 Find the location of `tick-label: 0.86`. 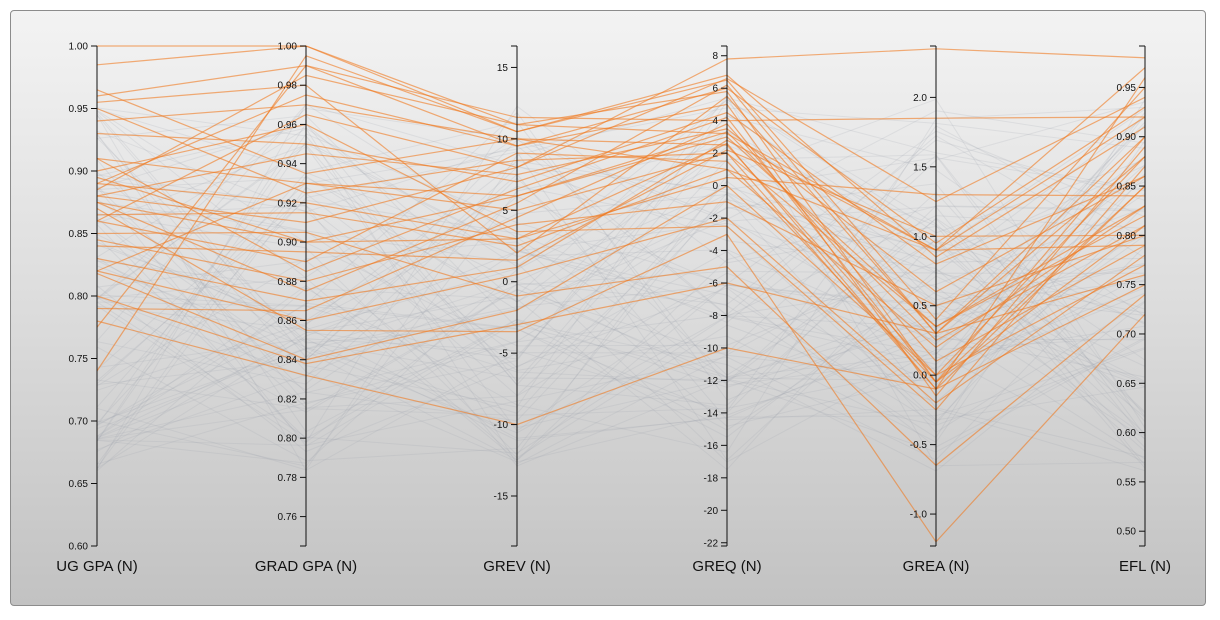

tick-label: 0.86 is located at coordinates (288, 321).